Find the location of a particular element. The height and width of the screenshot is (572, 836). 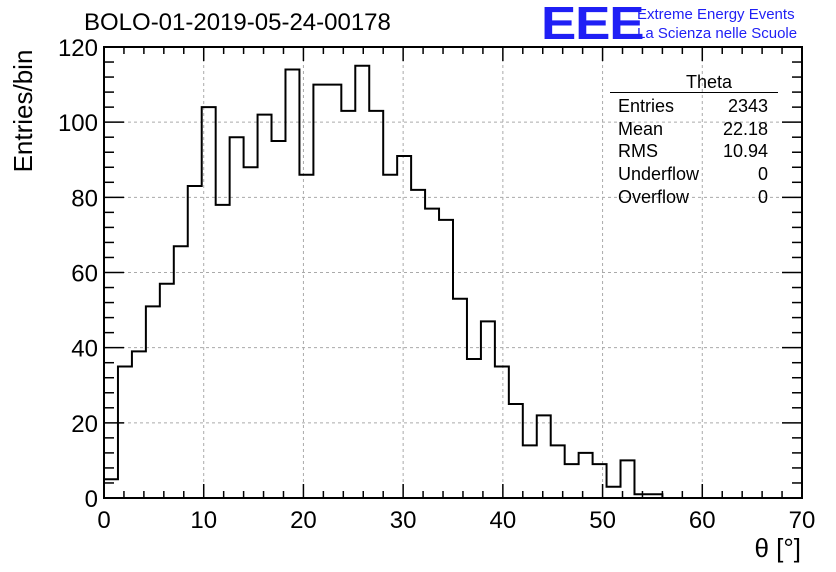

stat-label: Mean is located at coordinates (641, 128).